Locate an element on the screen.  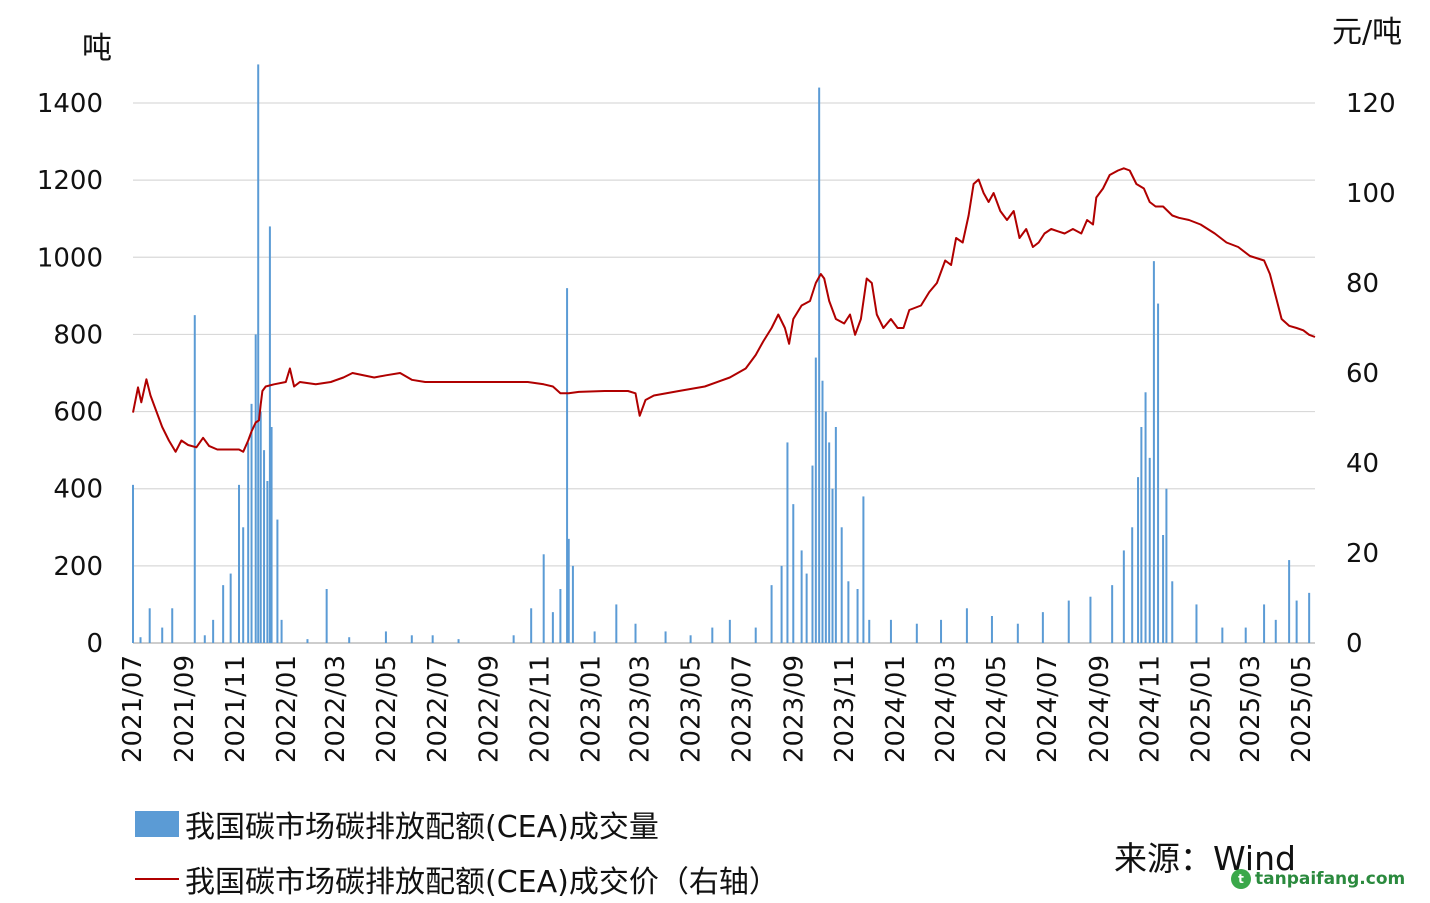
left-tick-label: 1200 is located at coordinates (70, 181).